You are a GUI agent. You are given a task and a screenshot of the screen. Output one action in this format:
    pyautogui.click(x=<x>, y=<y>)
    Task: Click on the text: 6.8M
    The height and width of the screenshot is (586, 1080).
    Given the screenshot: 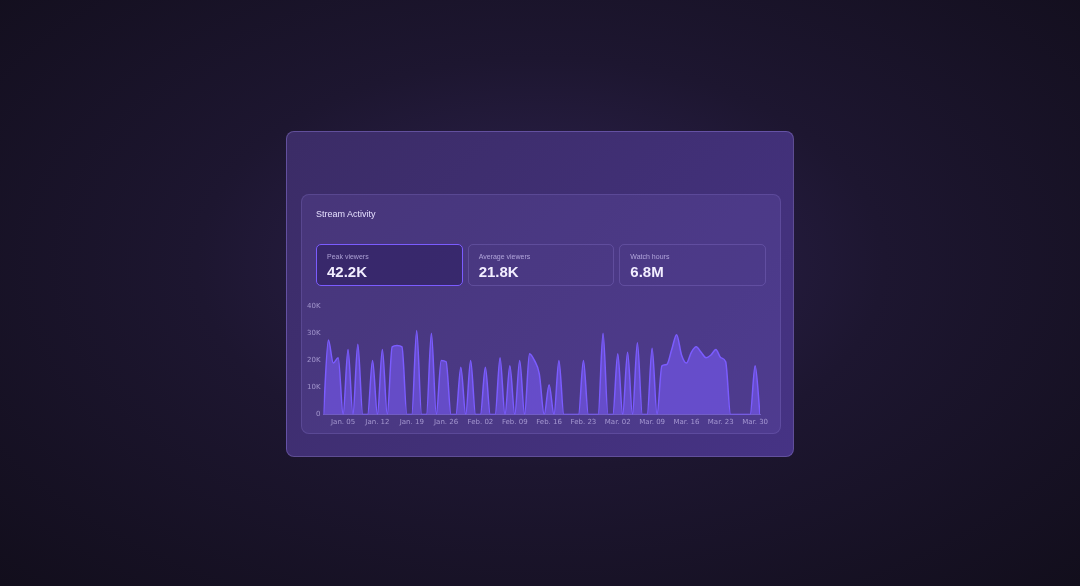 What is the action you would take?
    pyautogui.click(x=647, y=271)
    